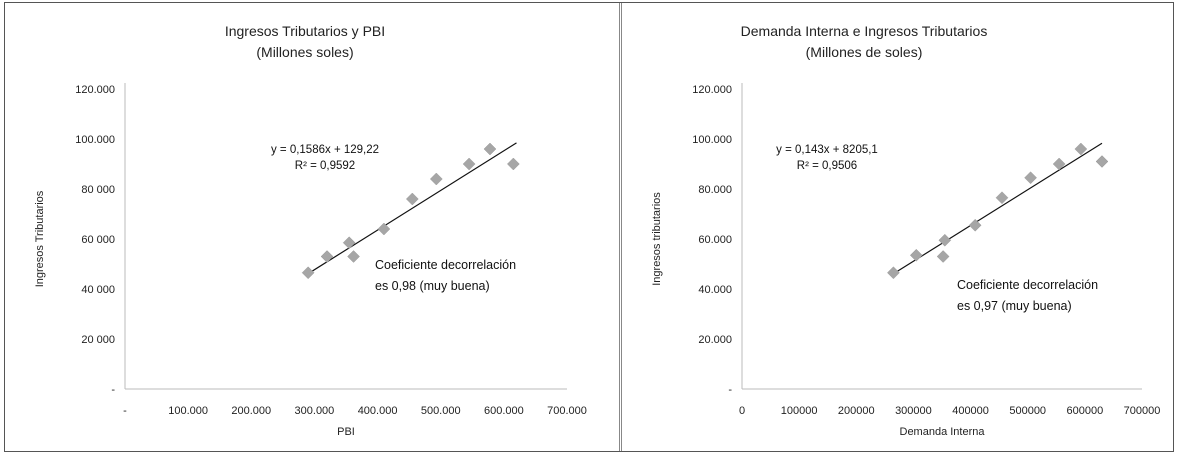  Describe the element at coordinates (913, 411) in the screenshot. I see `x-tick-label: 300000` at that location.